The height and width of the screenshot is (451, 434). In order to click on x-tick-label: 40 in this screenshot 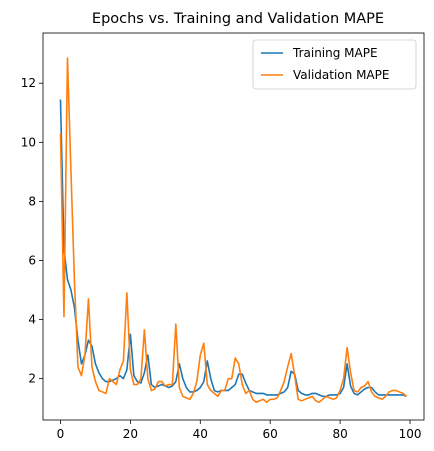, I will do `click(200, 434)`.